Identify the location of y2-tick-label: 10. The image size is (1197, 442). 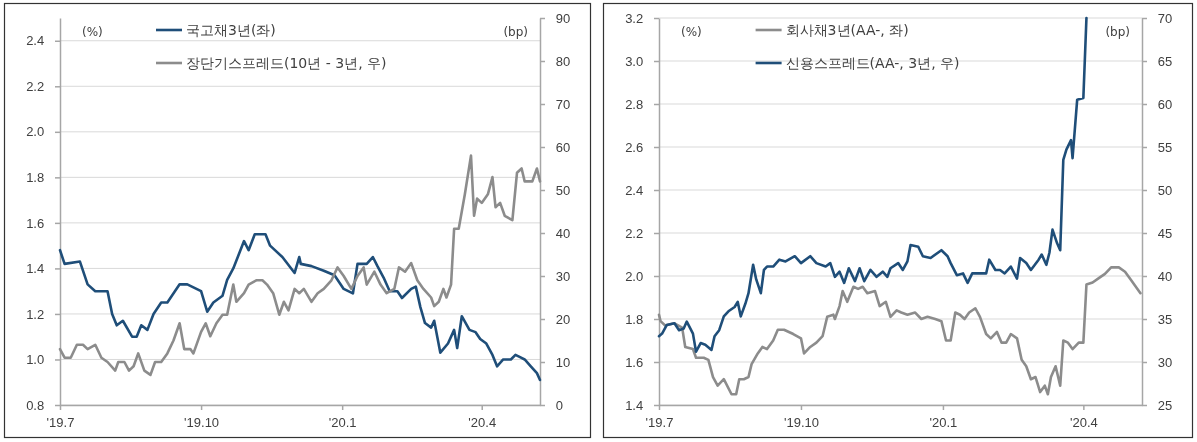
(563, 362).